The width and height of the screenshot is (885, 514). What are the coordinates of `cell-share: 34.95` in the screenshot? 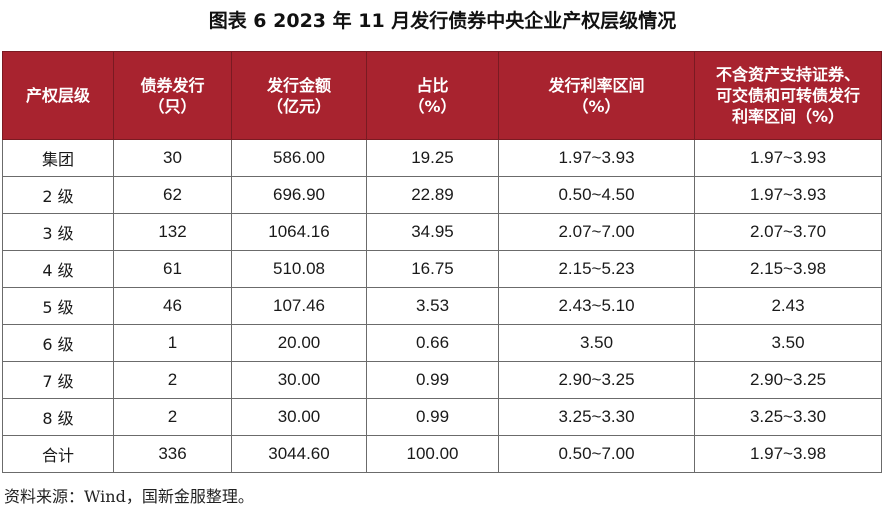 It's located at (432, 232).